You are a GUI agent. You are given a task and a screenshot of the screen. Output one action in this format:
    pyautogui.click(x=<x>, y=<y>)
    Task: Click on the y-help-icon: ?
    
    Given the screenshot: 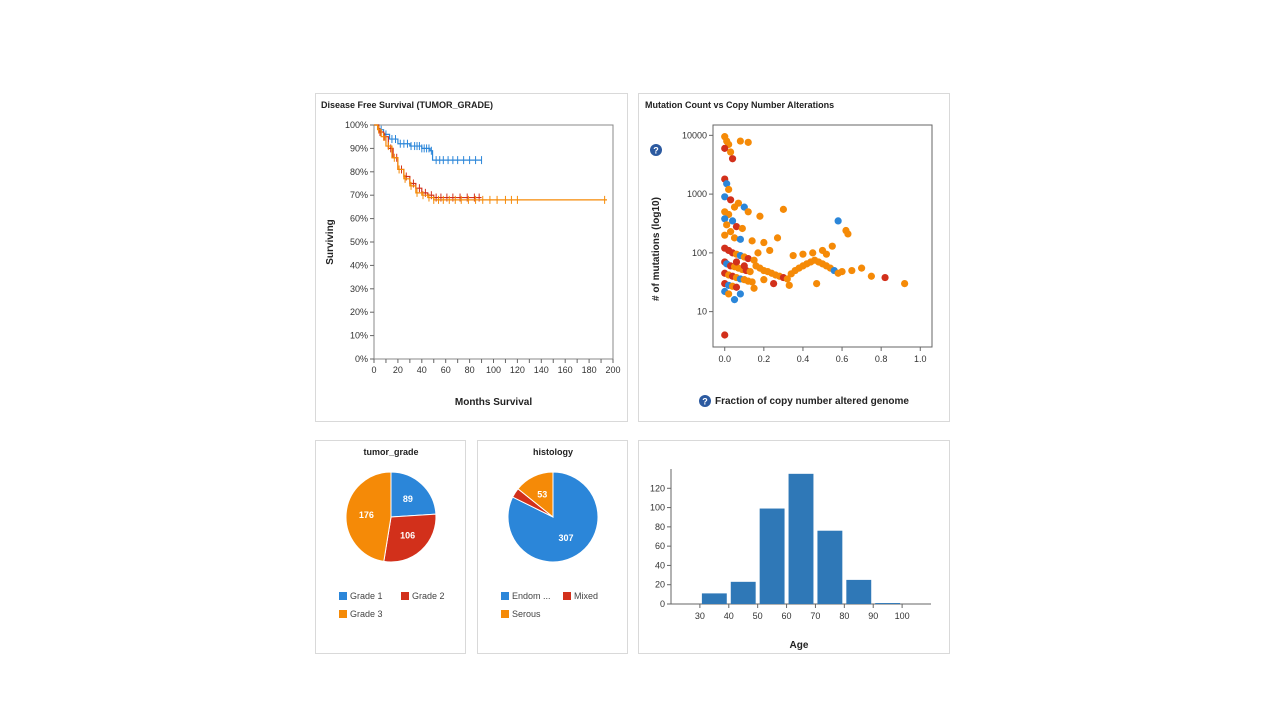 What is the action you would take?
    pyautogui.click(x=656, y=150)
    